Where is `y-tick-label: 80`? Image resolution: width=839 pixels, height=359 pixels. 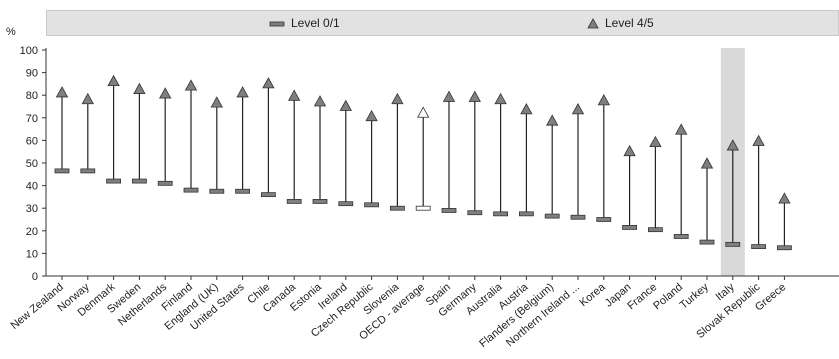 y-tick-label: 80 is located at coordinates (32, 96).